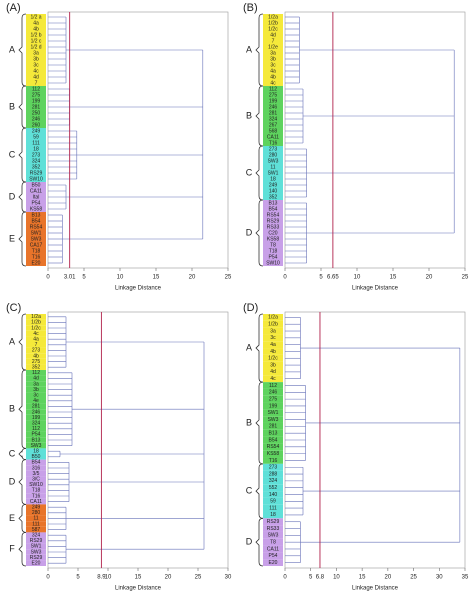 Image resolution: width=474 pixels, height=602 pixels. Describe the element at coordinates (78, 578) in the screenshot. I see `x-tick-label: 5` at that location.